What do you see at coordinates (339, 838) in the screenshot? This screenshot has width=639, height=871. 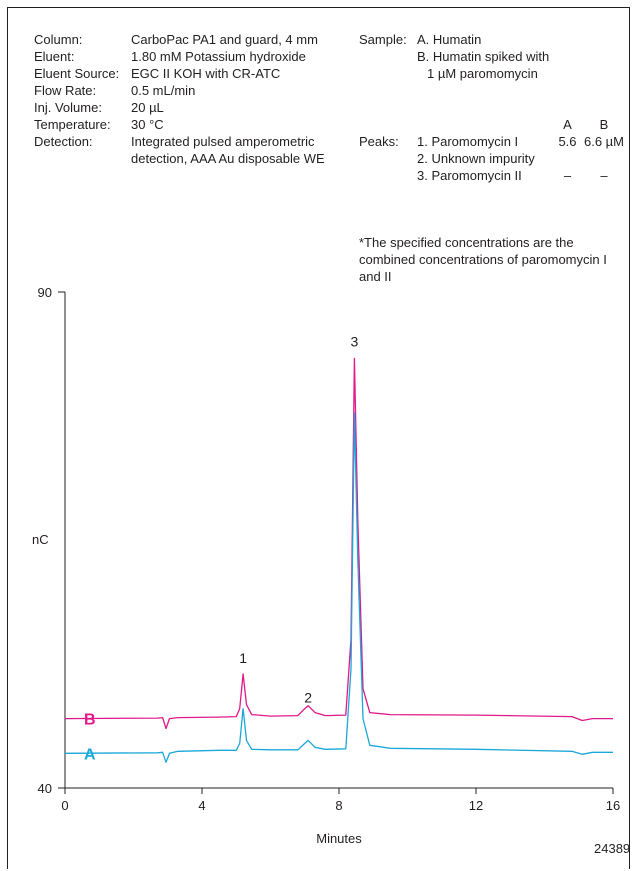 I see `x-axis-label: Minutes` at bounding box center [339, 838].